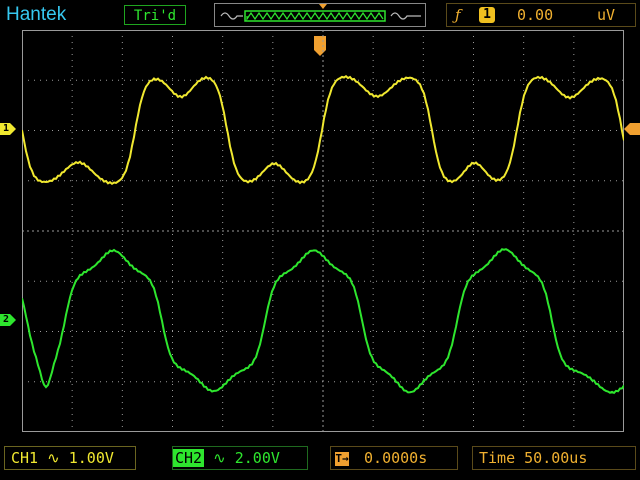 The height and width of the screenshot is (480, 640). What do you see at coordinates (458, 15) in the screenshot?
I see `trigger-edge-icon: ƒ` at bounding box center [458, 15].